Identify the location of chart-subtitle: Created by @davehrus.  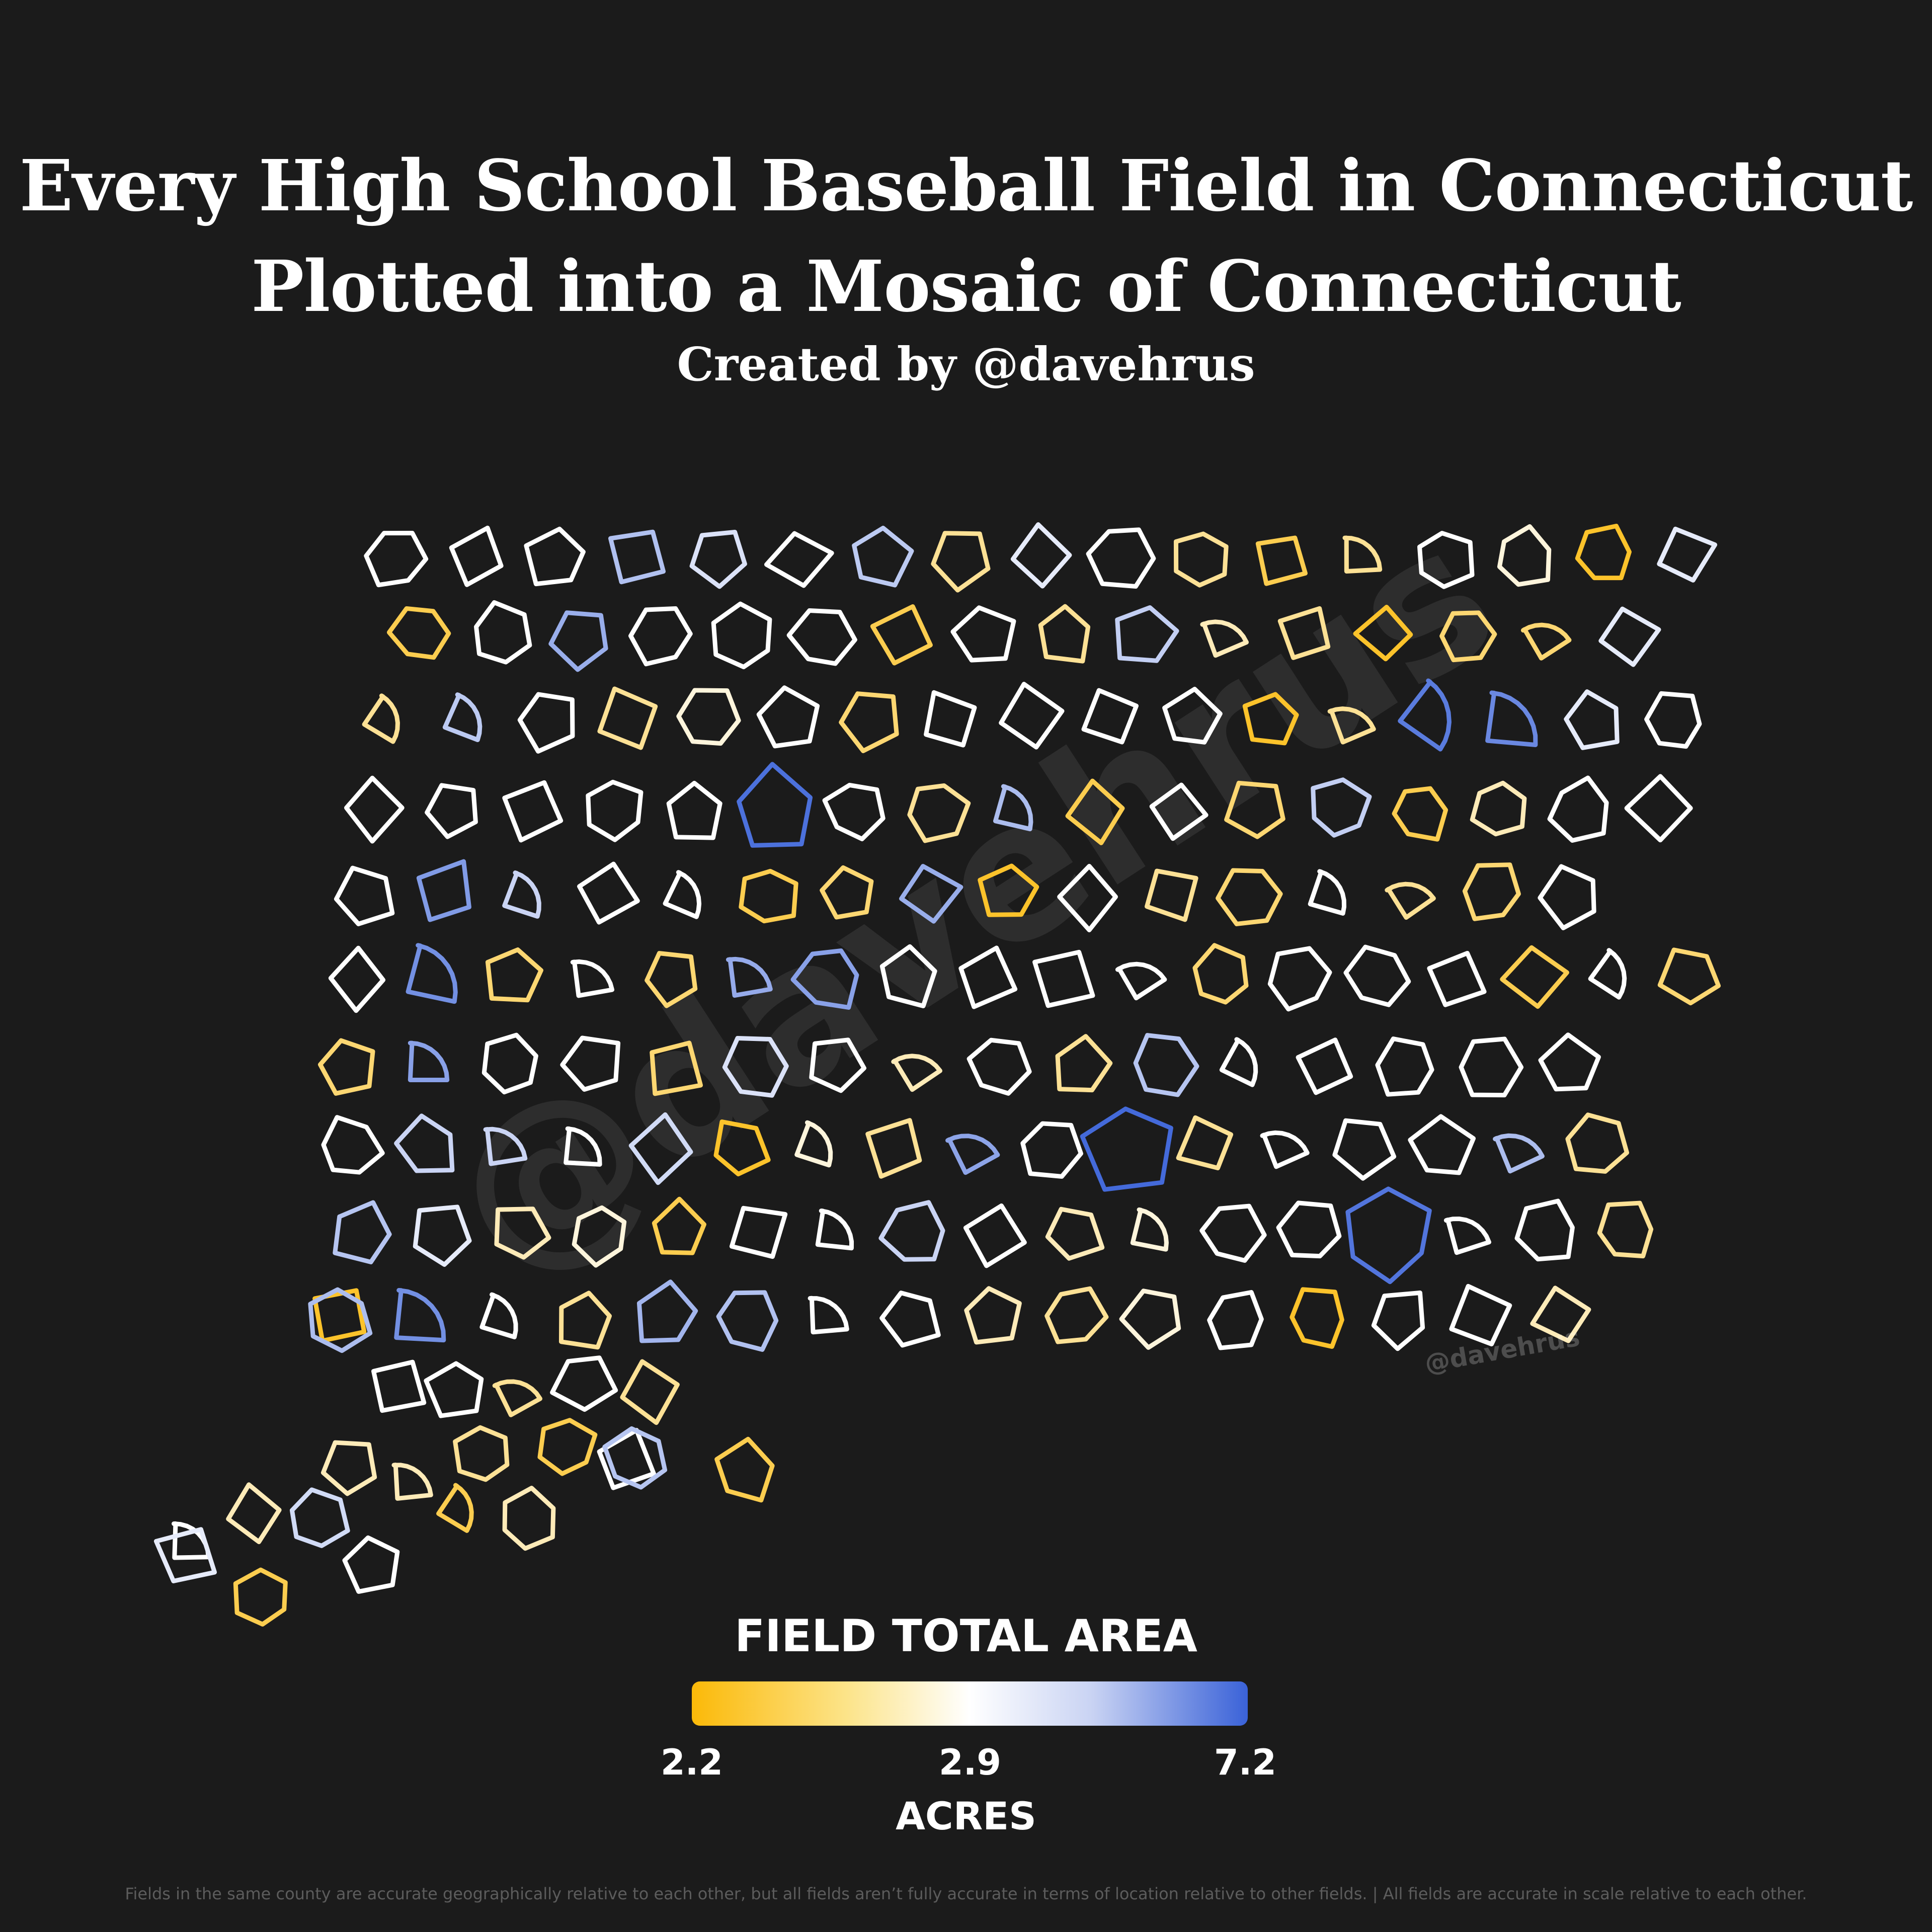
(966, 364).